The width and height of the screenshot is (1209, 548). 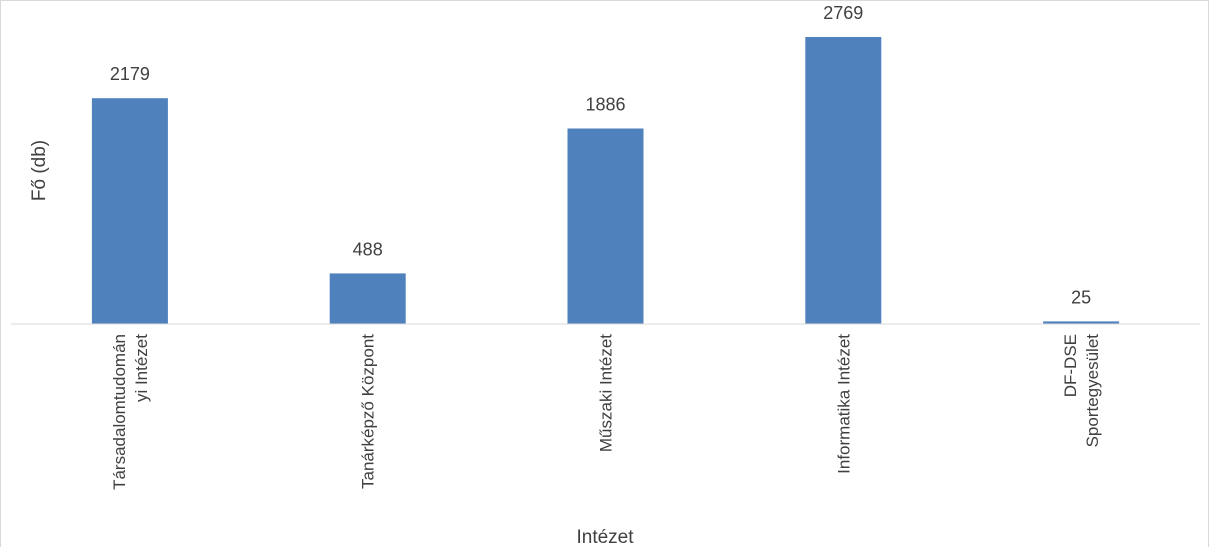 What do you see at coordinates (119, 412) in the screenshot?
I see `x-tick-label-line: Társadalomtudomán` at bounding box center [119, 412].